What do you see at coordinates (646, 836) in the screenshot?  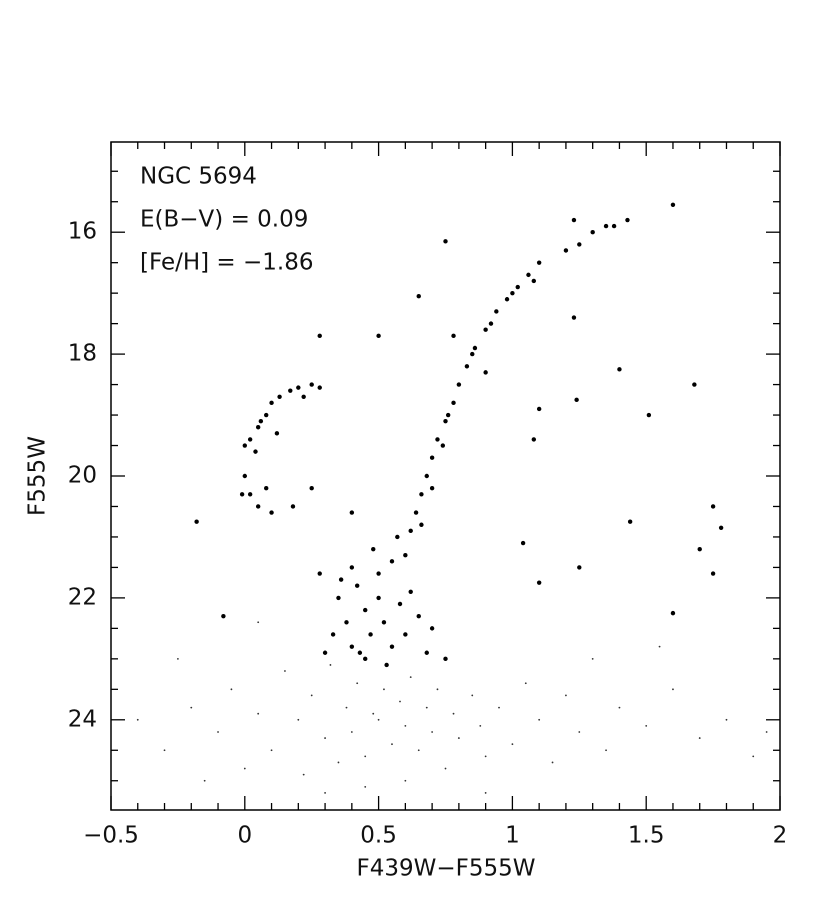 I see `x-tick-label: 1.5` at bounding box center [646, 836].